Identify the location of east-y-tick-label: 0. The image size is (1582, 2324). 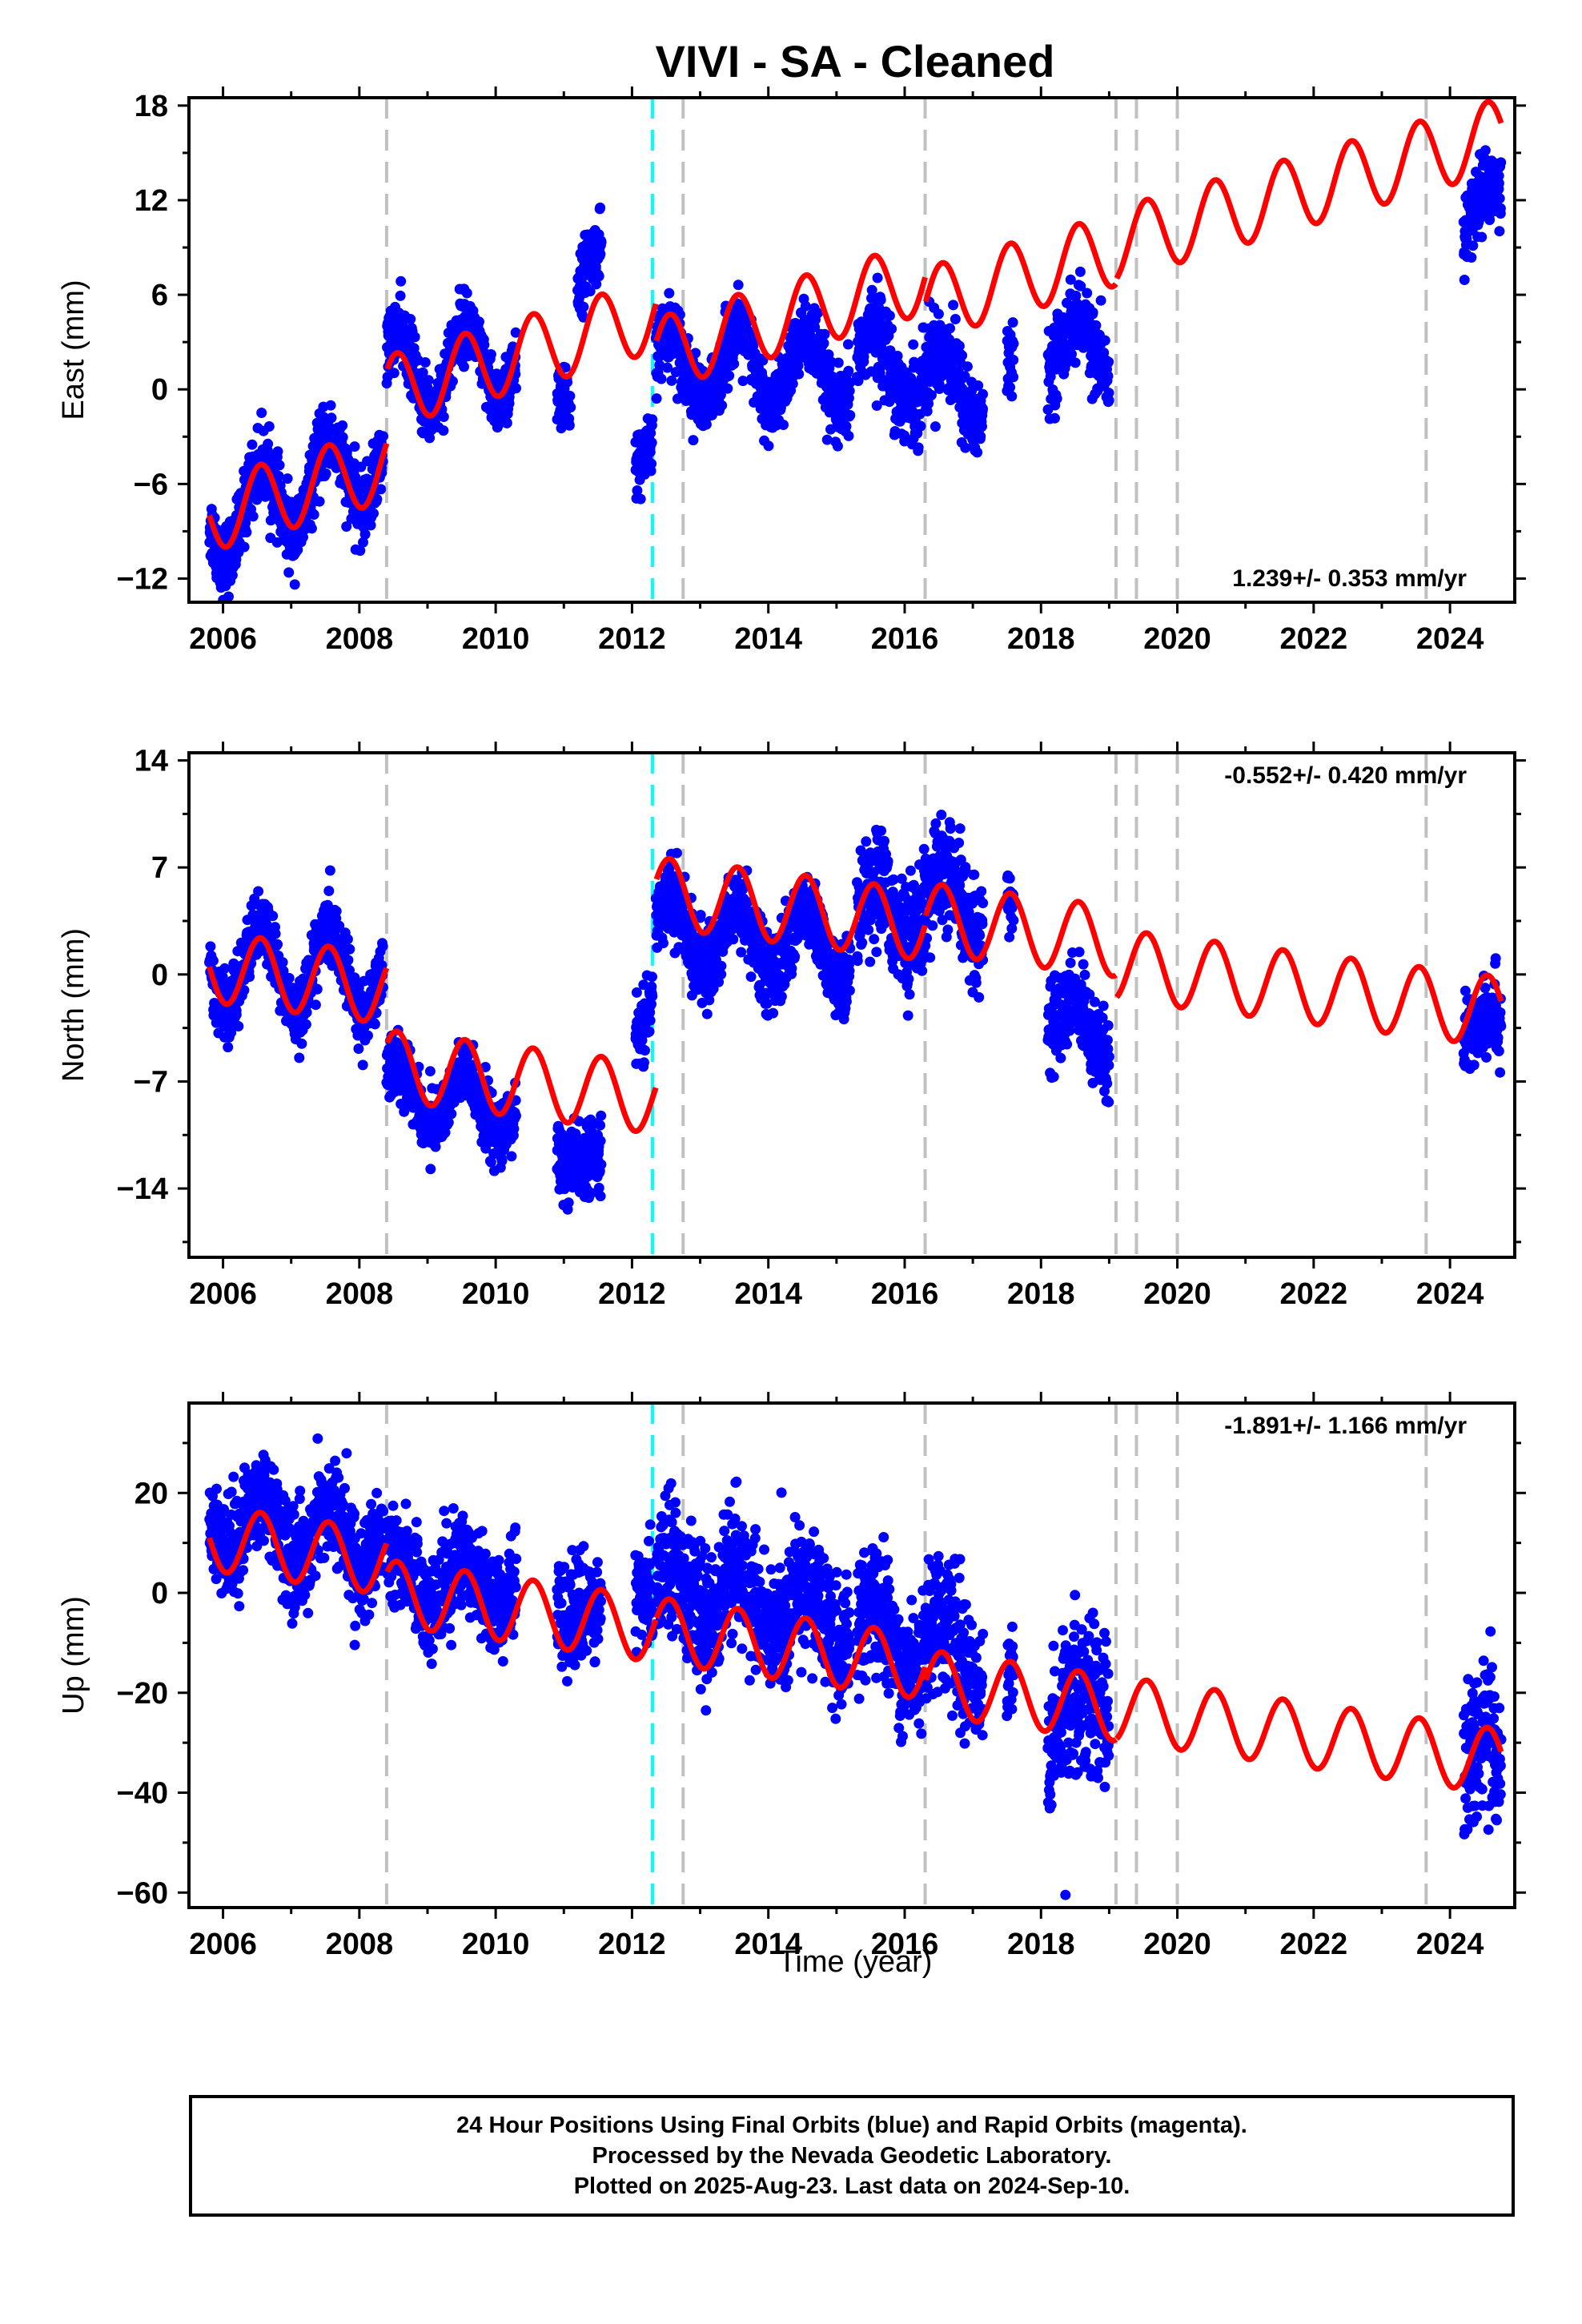
(159, 390).